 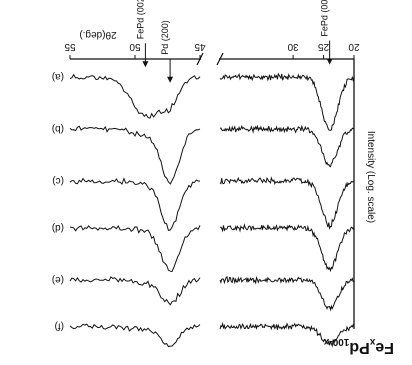 I want to click on x-tick-label: 30, so click(x=293, y=46).